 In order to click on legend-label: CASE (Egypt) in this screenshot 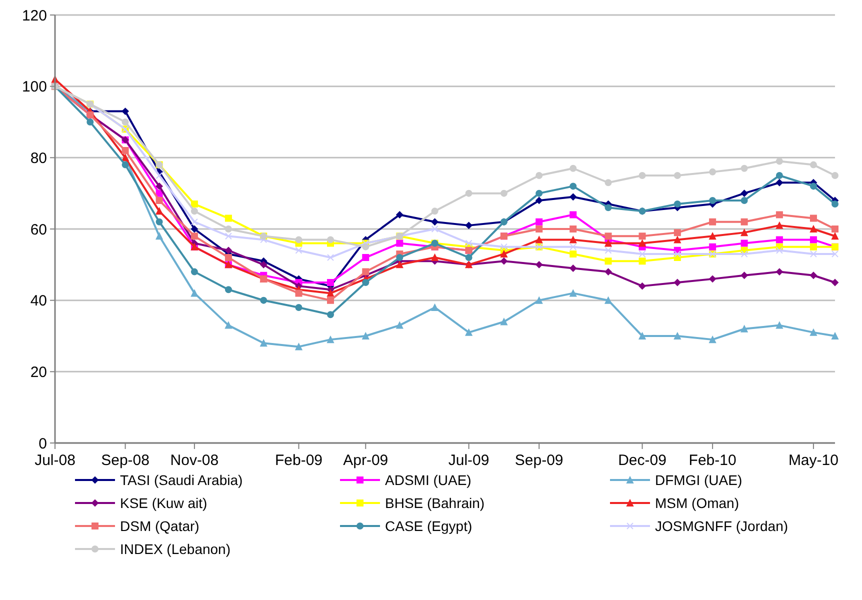, I will do `click(428, 526)`.